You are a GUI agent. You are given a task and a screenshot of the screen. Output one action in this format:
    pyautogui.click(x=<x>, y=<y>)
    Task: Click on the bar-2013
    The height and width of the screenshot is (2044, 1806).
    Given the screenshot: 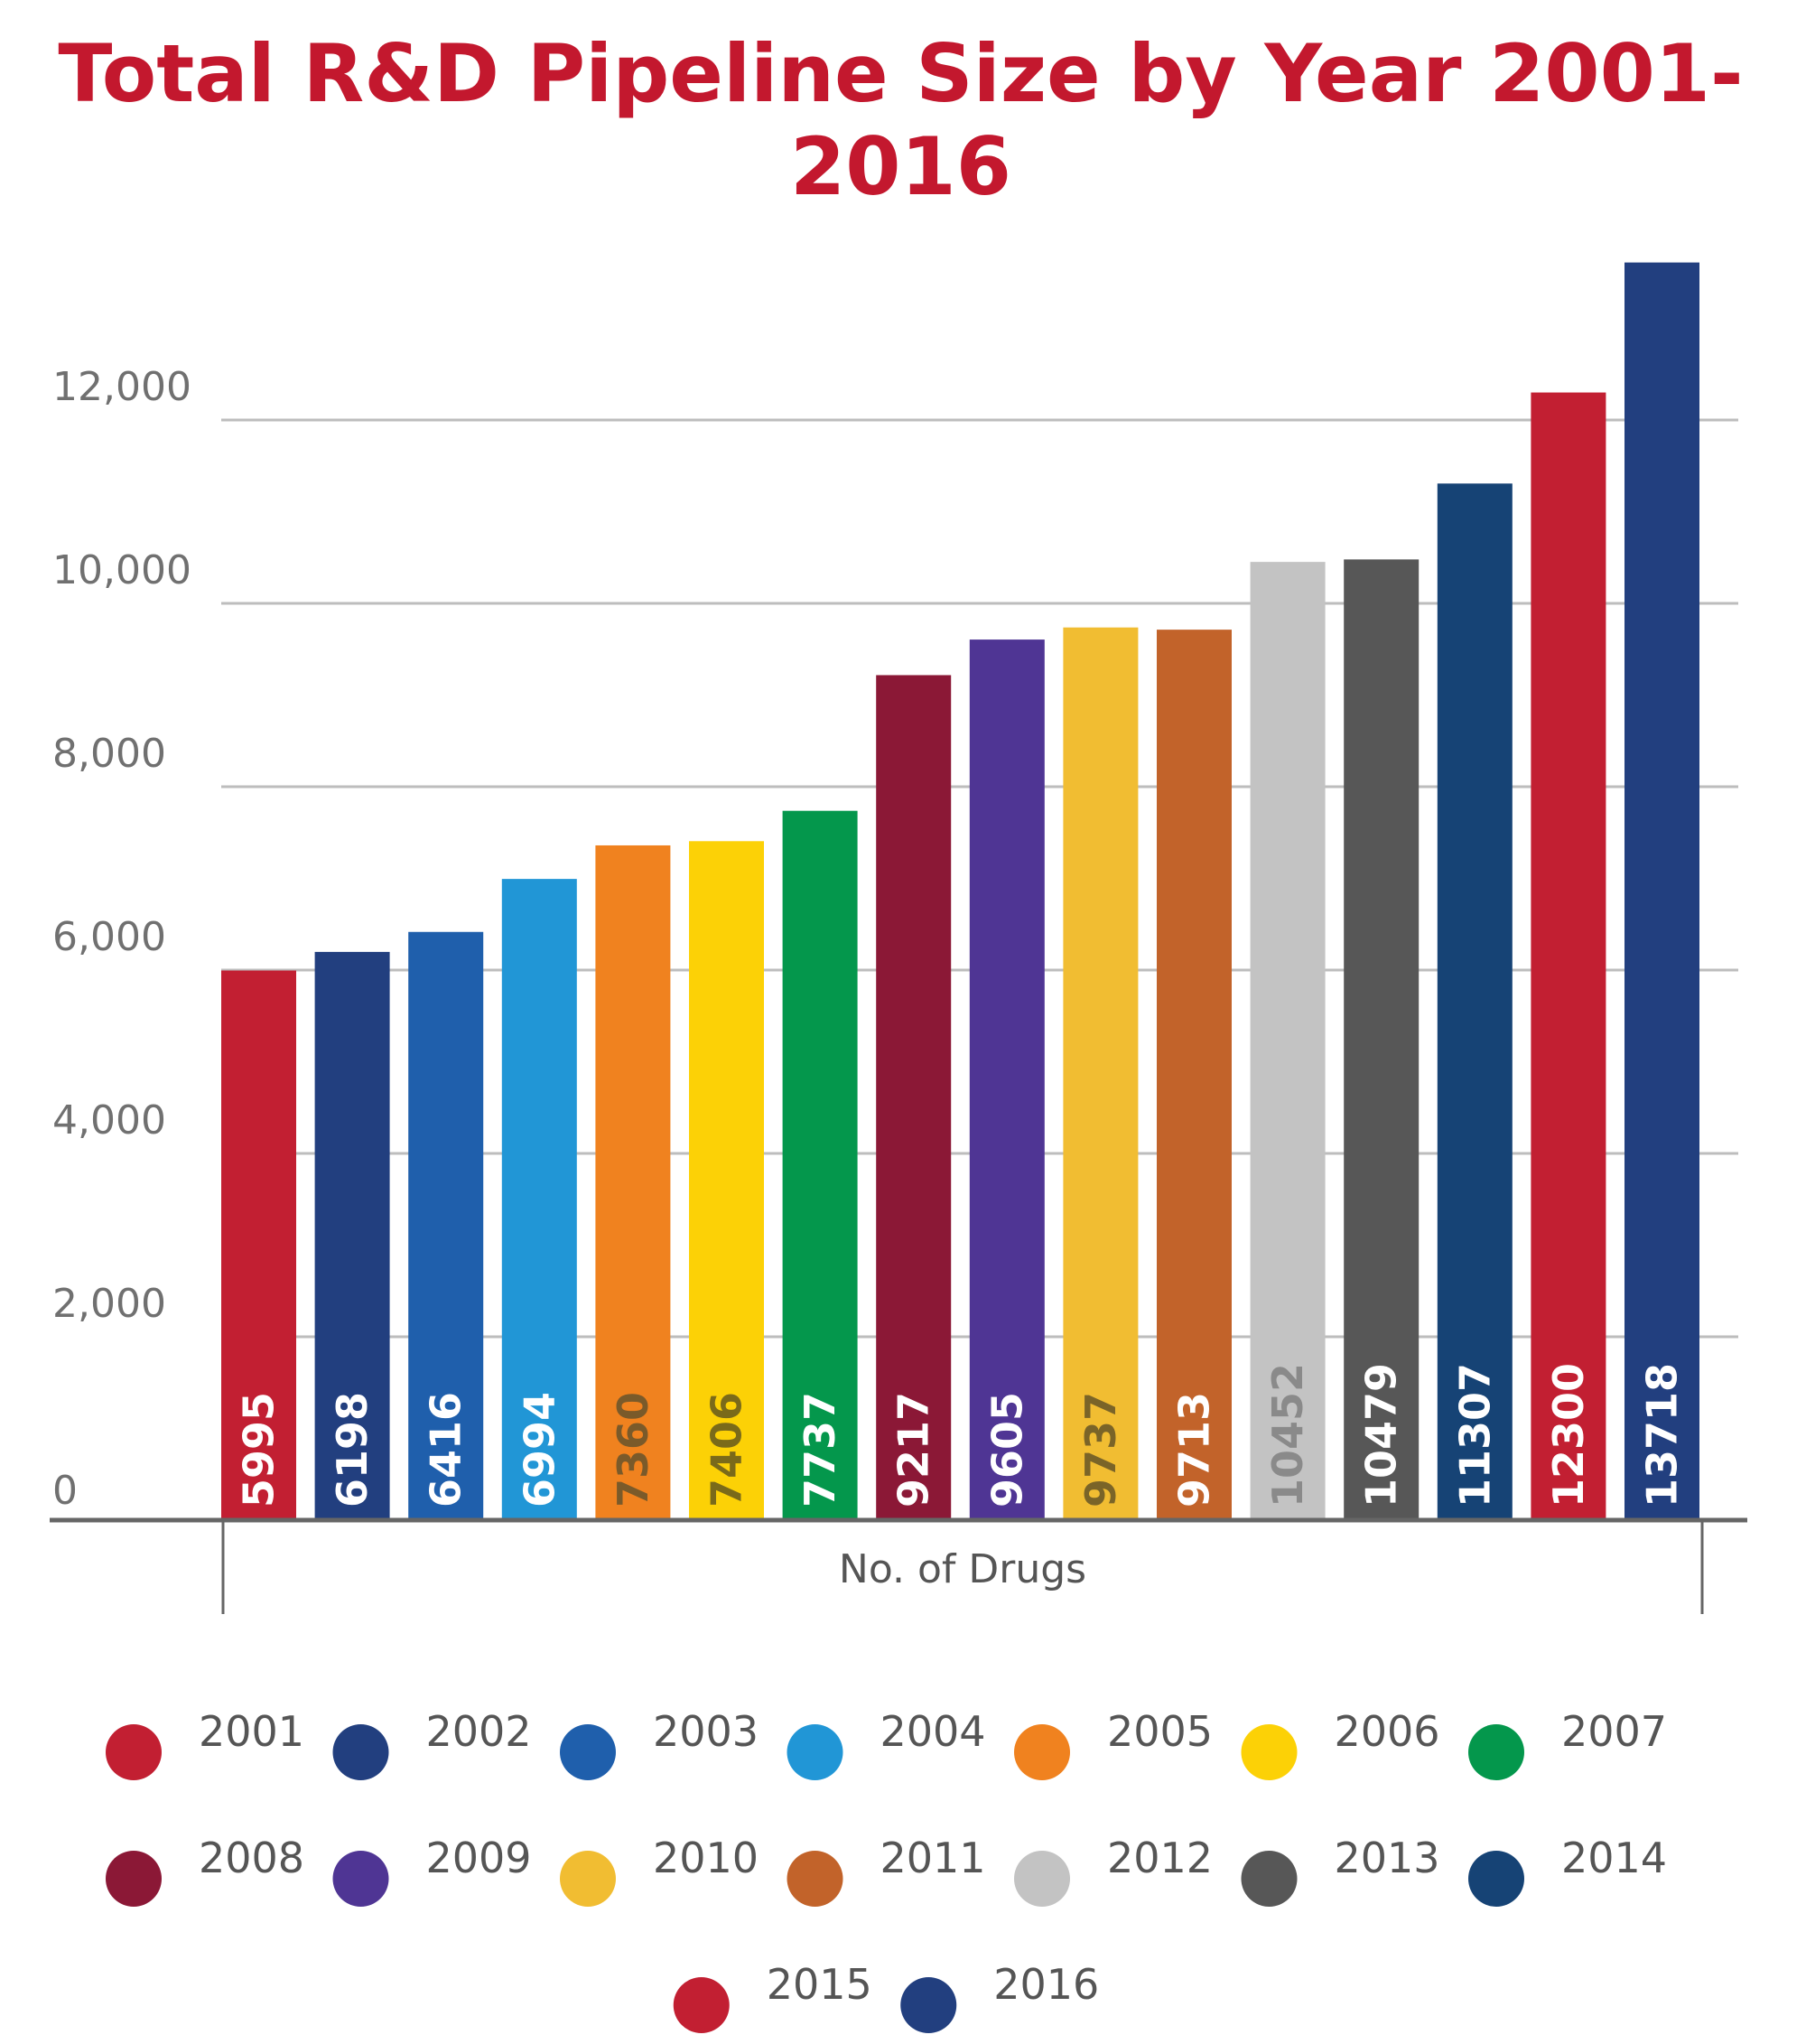 What is the action you would take?
    pyautogui.click(x=1382, y=1039)
    